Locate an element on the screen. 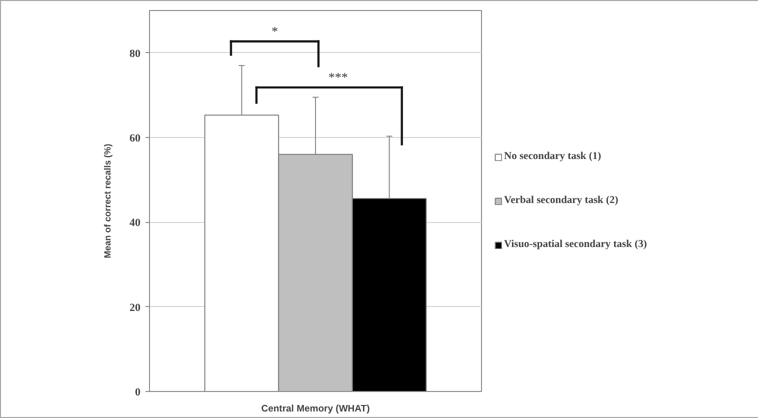  x-tick-label: Central Memory (WHAT) is located at coordinates (315, 409).